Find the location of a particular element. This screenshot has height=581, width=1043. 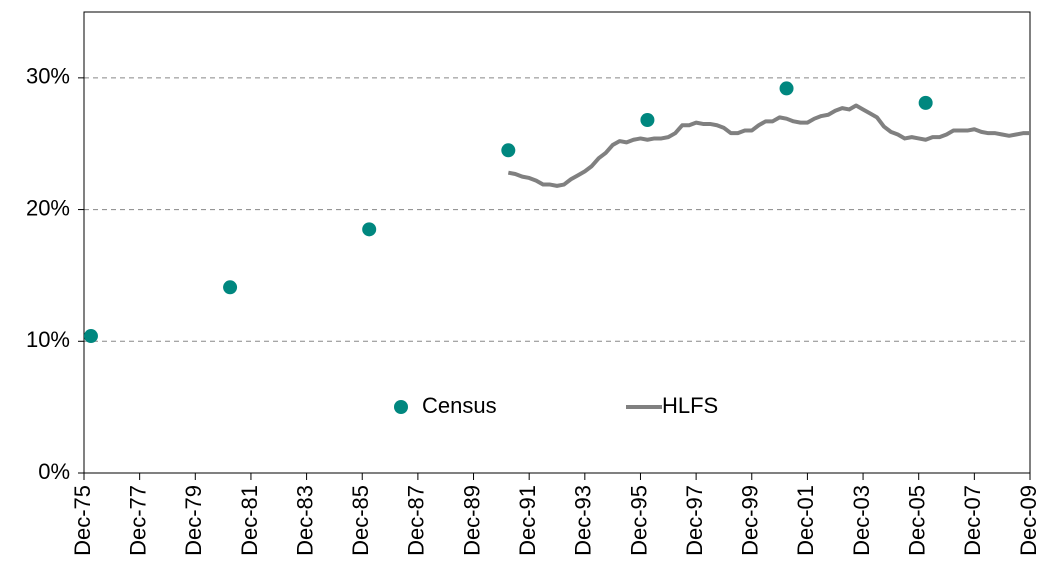

x-tick-label: Dec-85 is located at coordinates (360, 520).